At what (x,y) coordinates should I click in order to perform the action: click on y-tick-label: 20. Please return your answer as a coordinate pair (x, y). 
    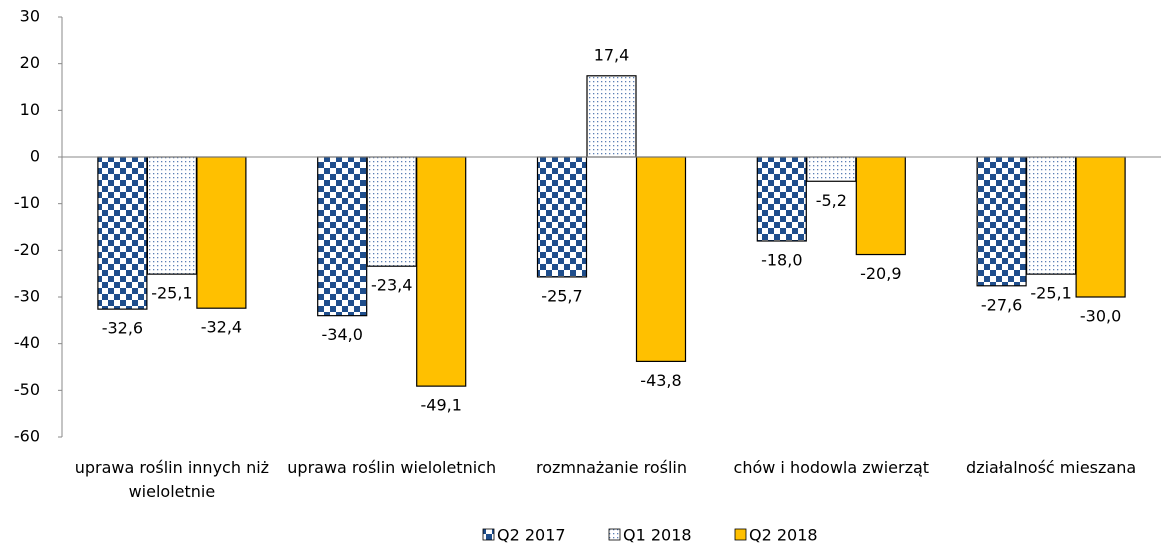
    Looking at the image, I should click on (30, 62).